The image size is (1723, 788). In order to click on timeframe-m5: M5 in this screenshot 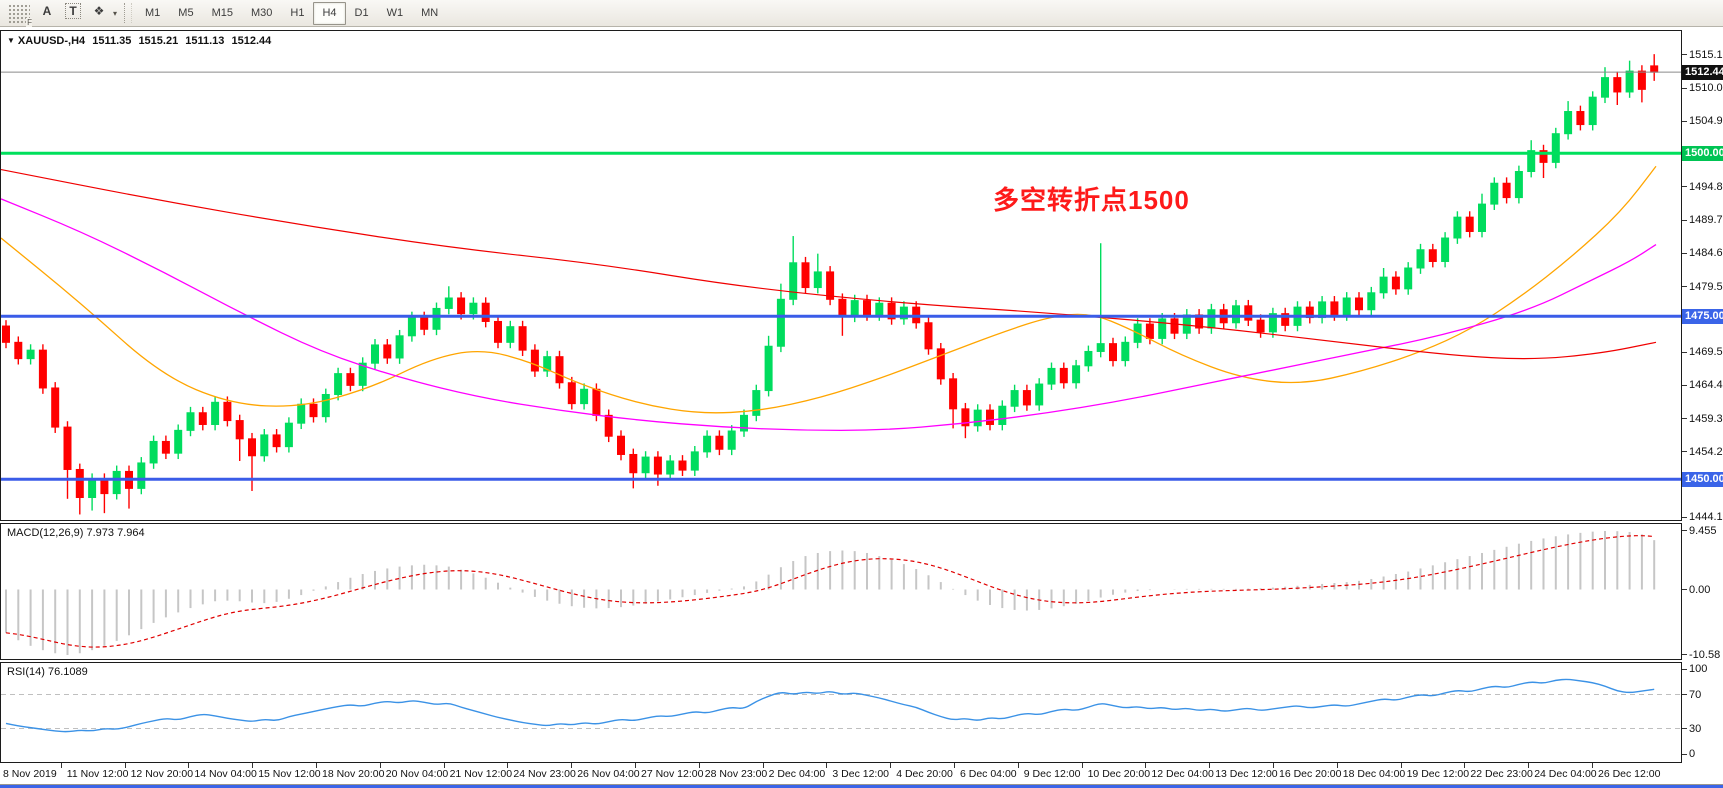, I will do `click(186, 13)`.